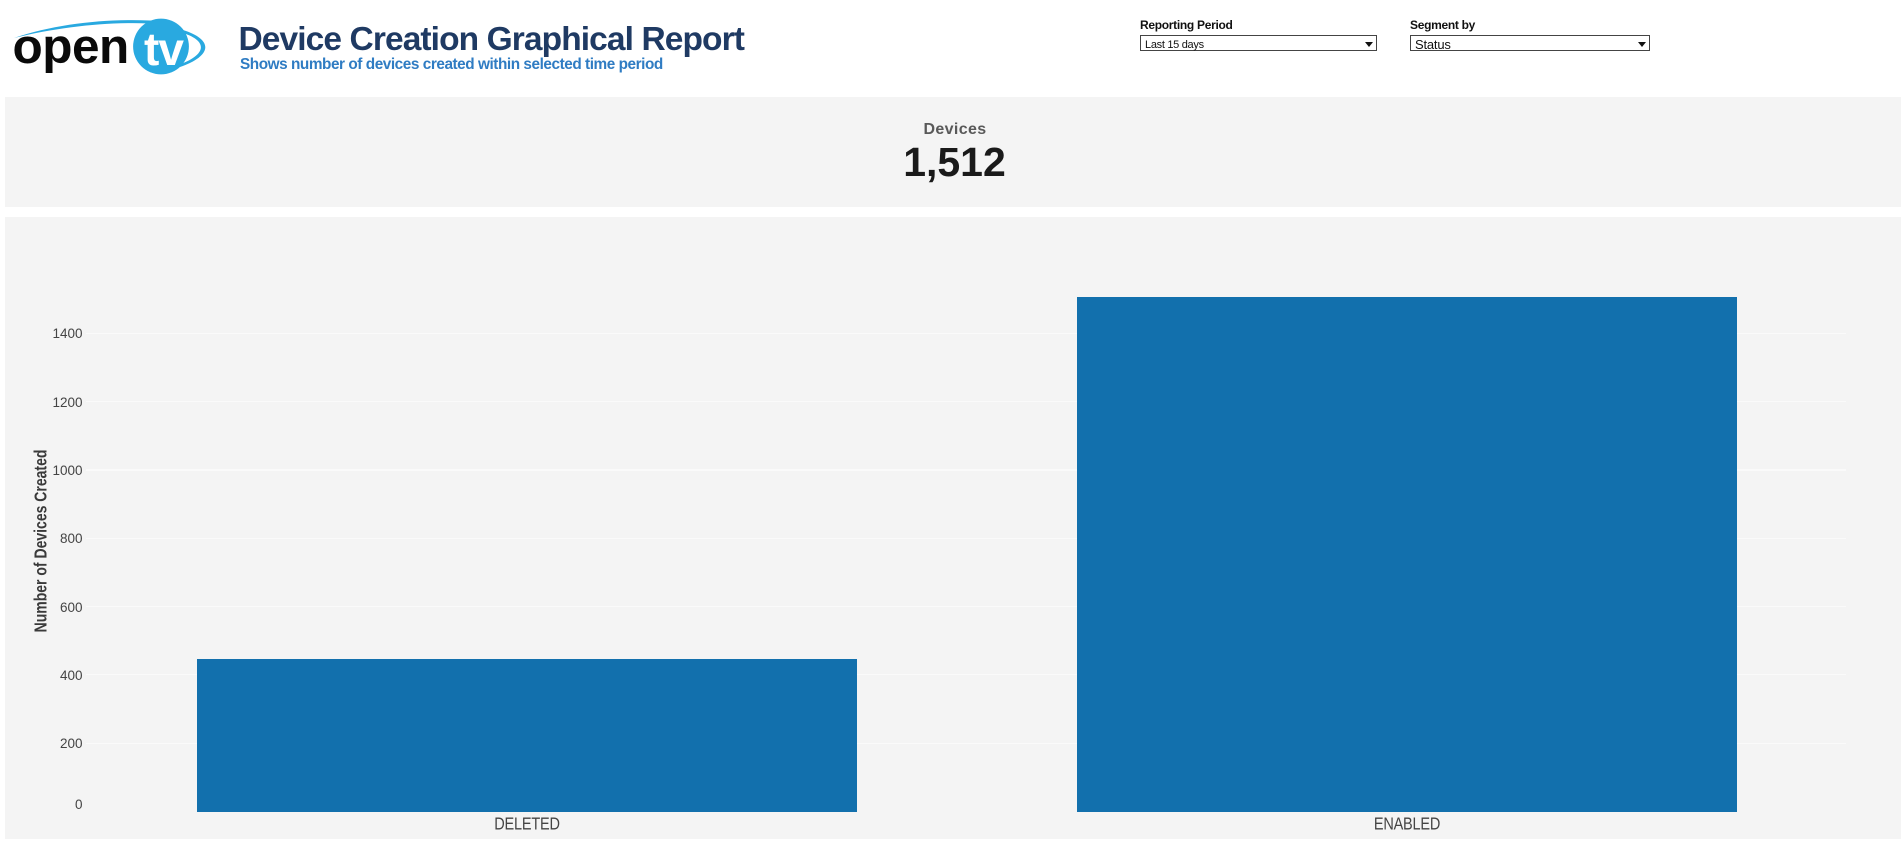 The image size is (1903, 847). Describe the element at coordinates (71, 46) in the screenshot. I see `svg-text: open` at that location.